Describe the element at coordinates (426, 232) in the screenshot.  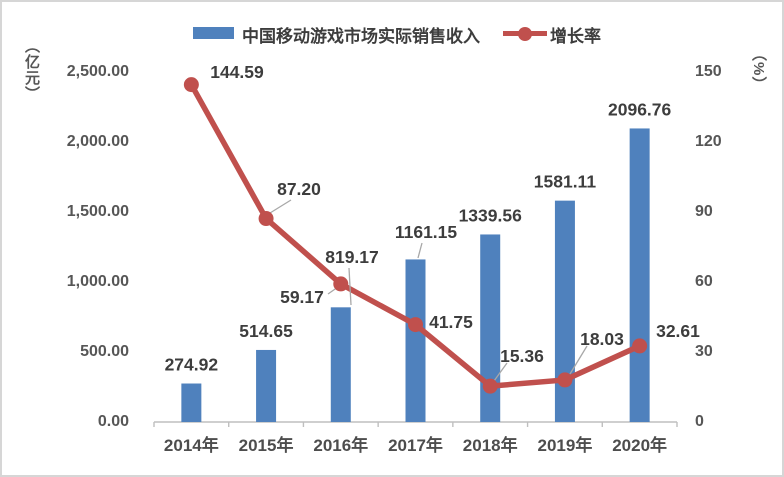
I see `bar-value-label-3: 1161.15` at that location.